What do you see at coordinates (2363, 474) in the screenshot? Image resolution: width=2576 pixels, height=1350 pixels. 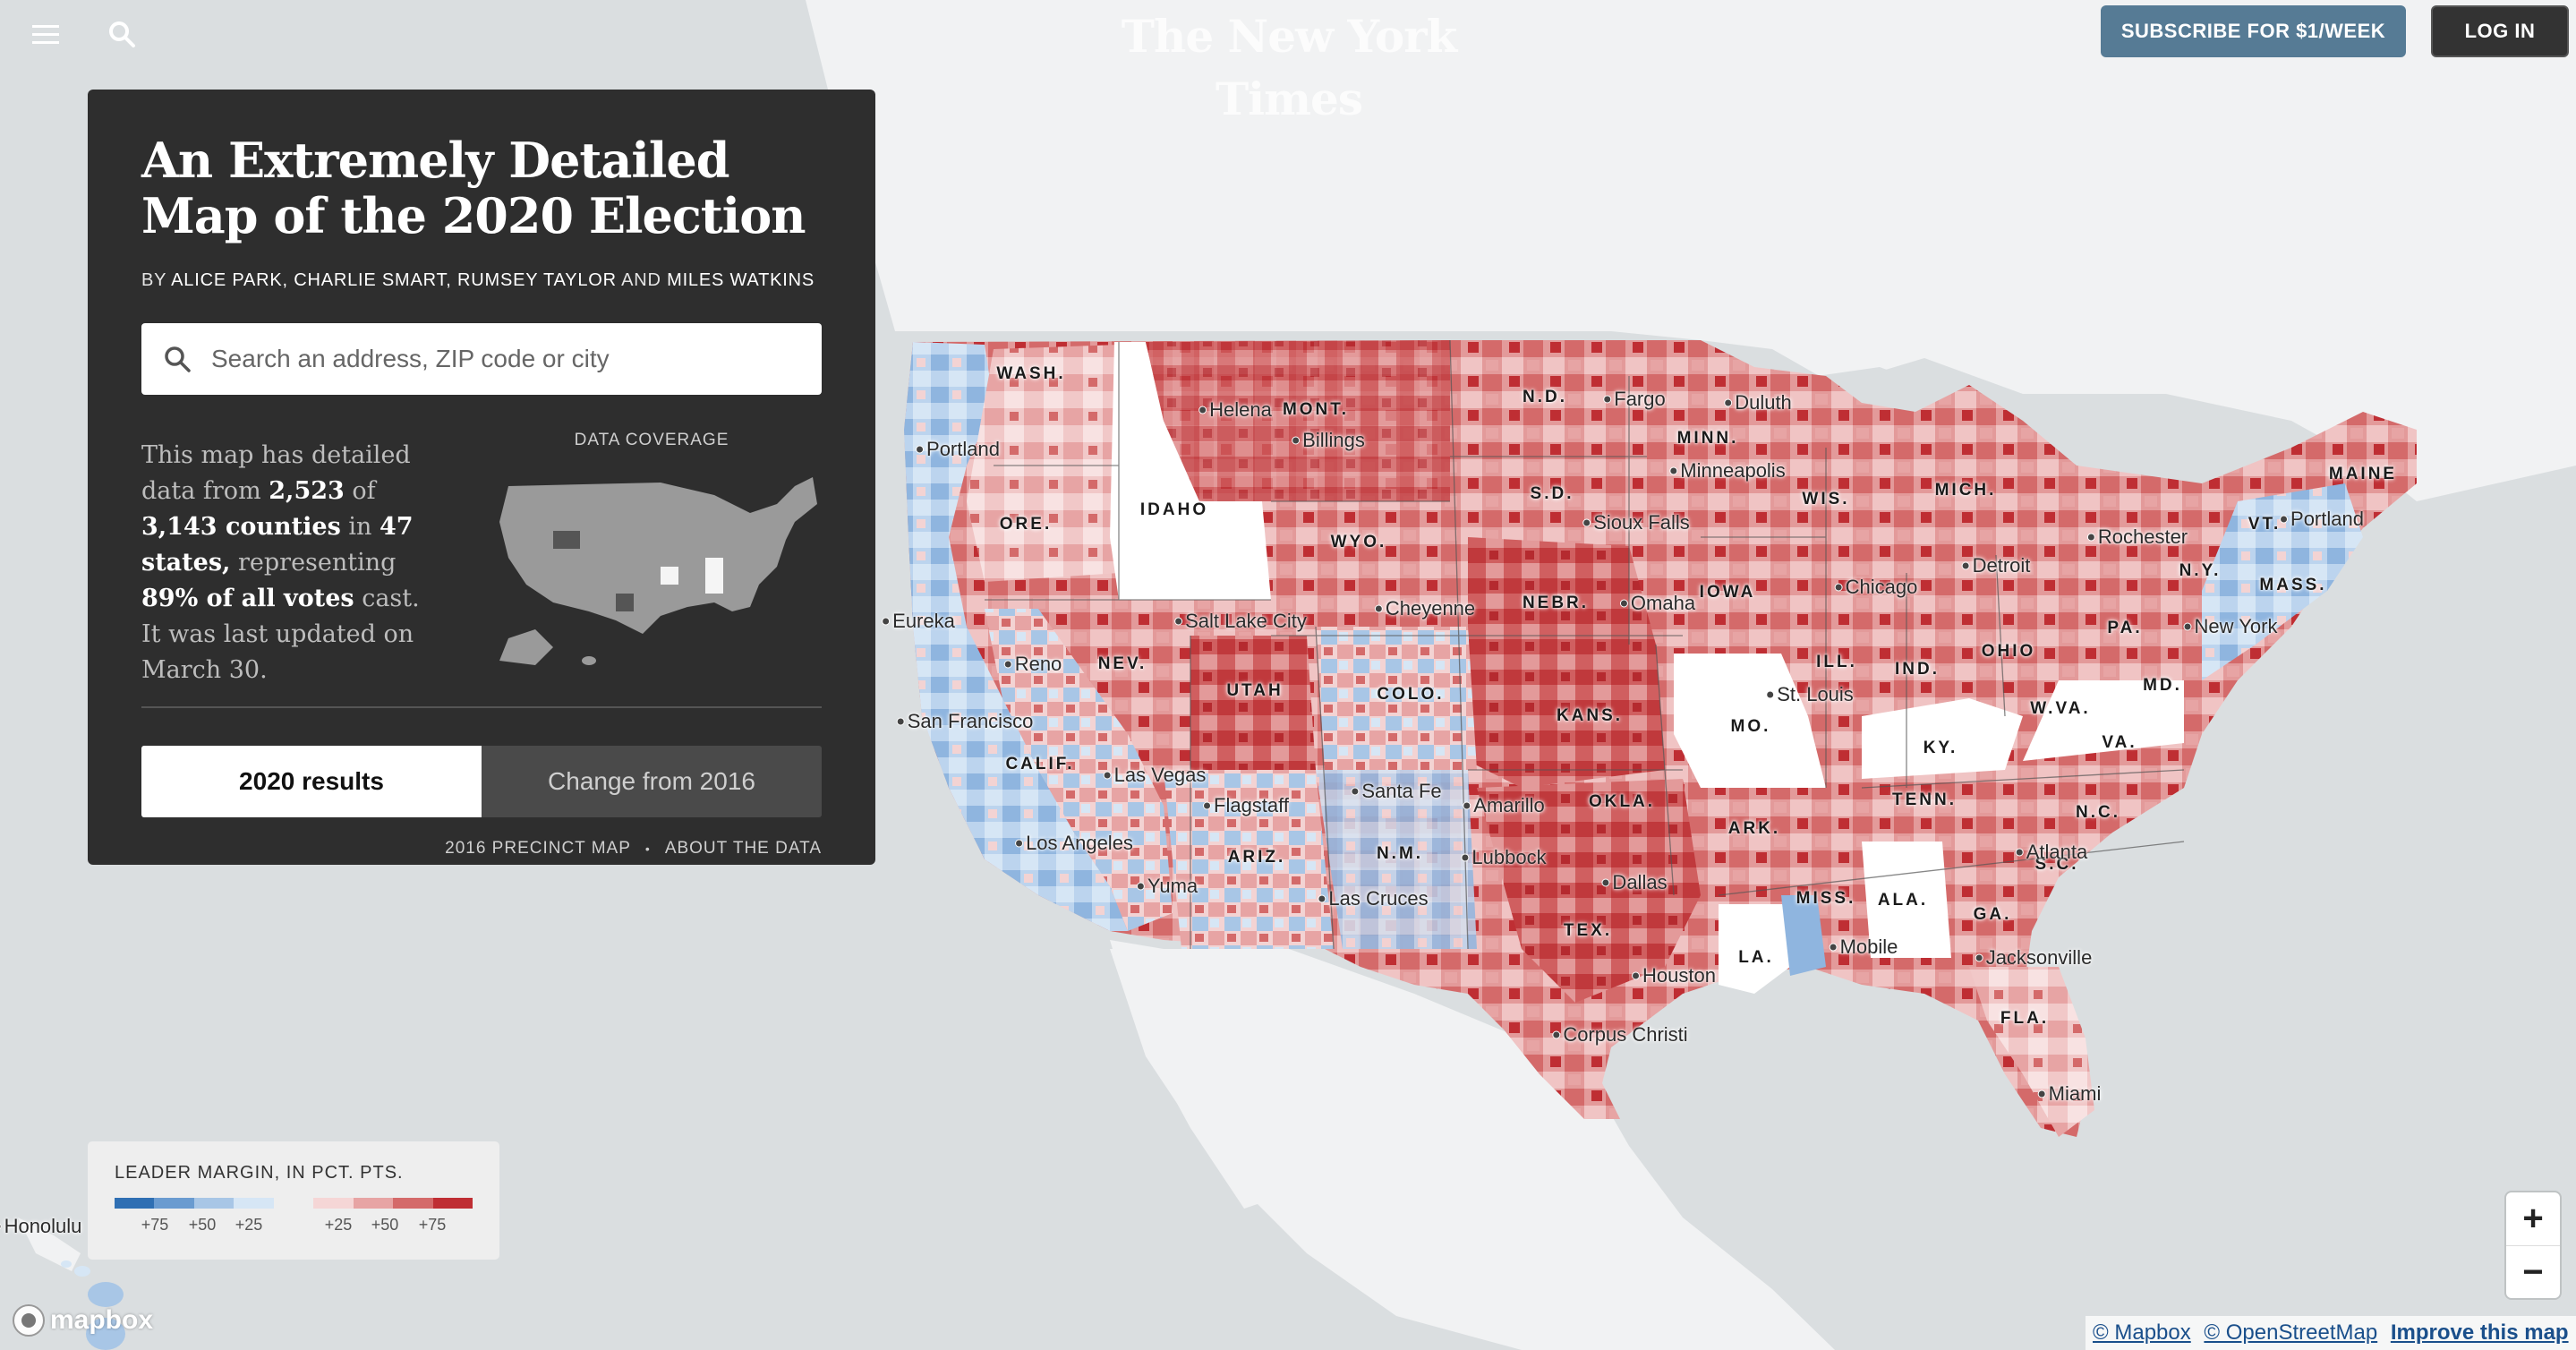 I see `state-label-maine: MAINE` at bounding box center [2363, 474].